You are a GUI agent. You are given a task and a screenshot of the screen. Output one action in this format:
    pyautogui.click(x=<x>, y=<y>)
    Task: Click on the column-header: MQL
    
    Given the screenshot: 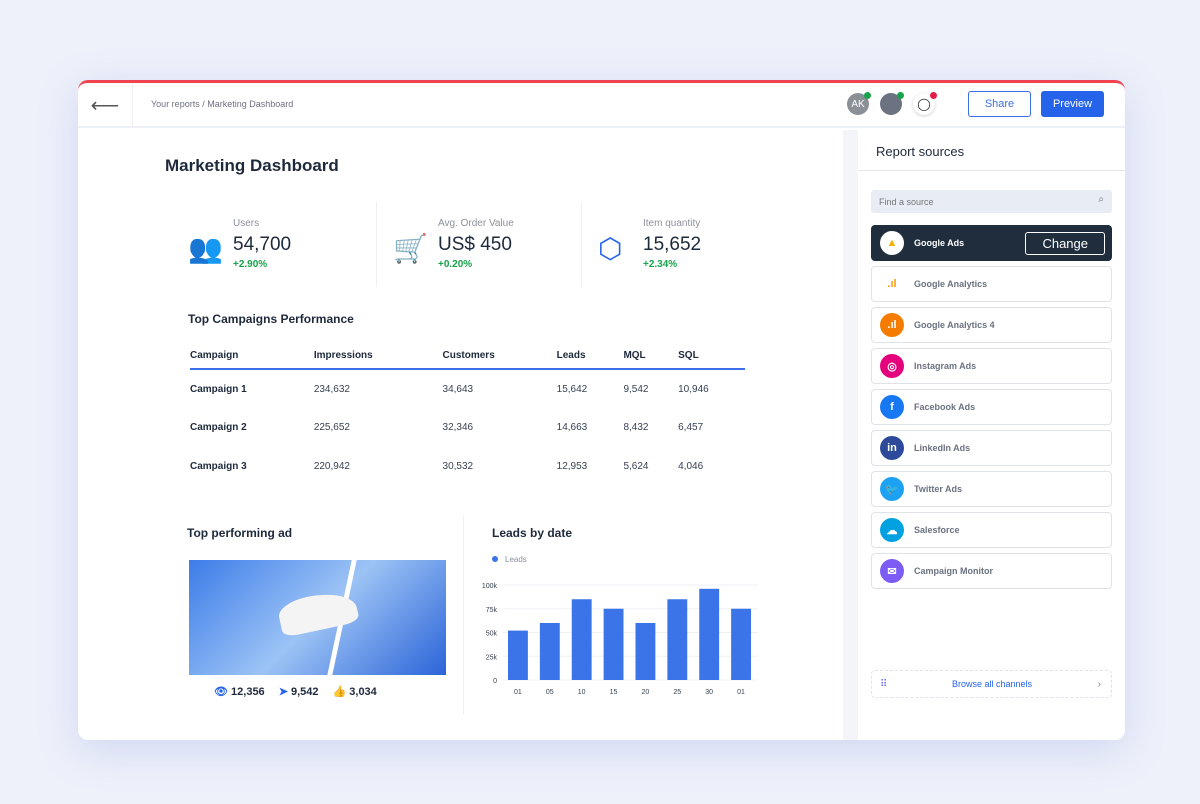 What is the action you would take?
    pyautogui.click(x=651, y=356)
    